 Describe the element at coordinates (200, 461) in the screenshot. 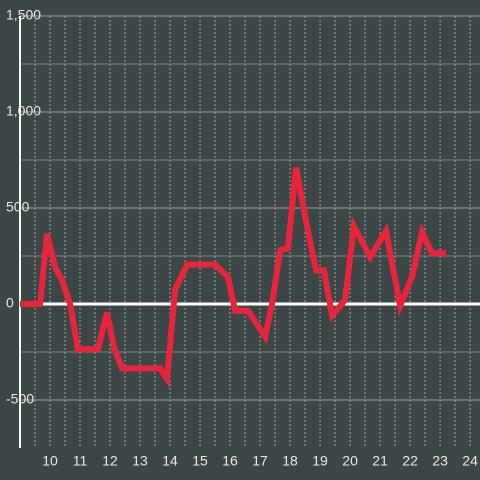

I see `x-tick-label: 15` at that location.